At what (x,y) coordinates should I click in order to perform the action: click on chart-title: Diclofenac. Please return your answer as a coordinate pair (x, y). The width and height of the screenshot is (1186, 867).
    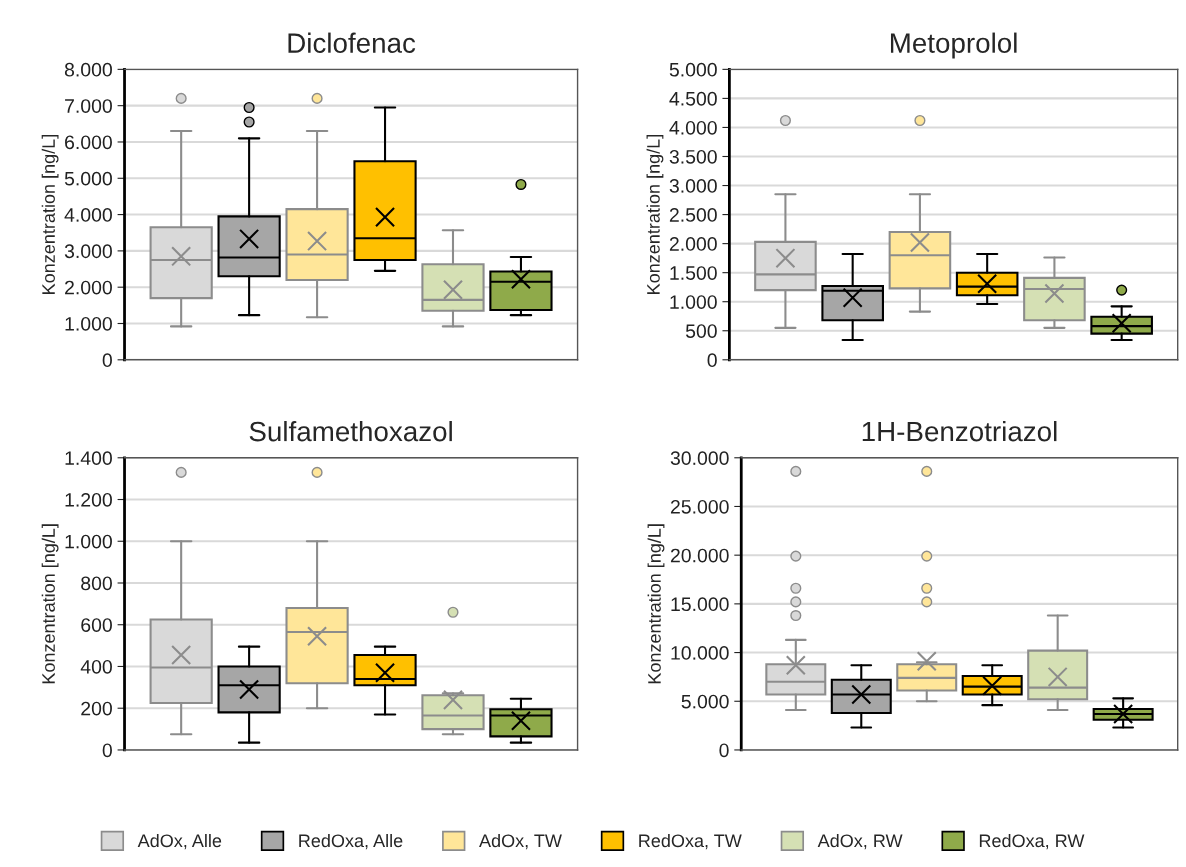
    Looking at the image, I should click on (352, 42).